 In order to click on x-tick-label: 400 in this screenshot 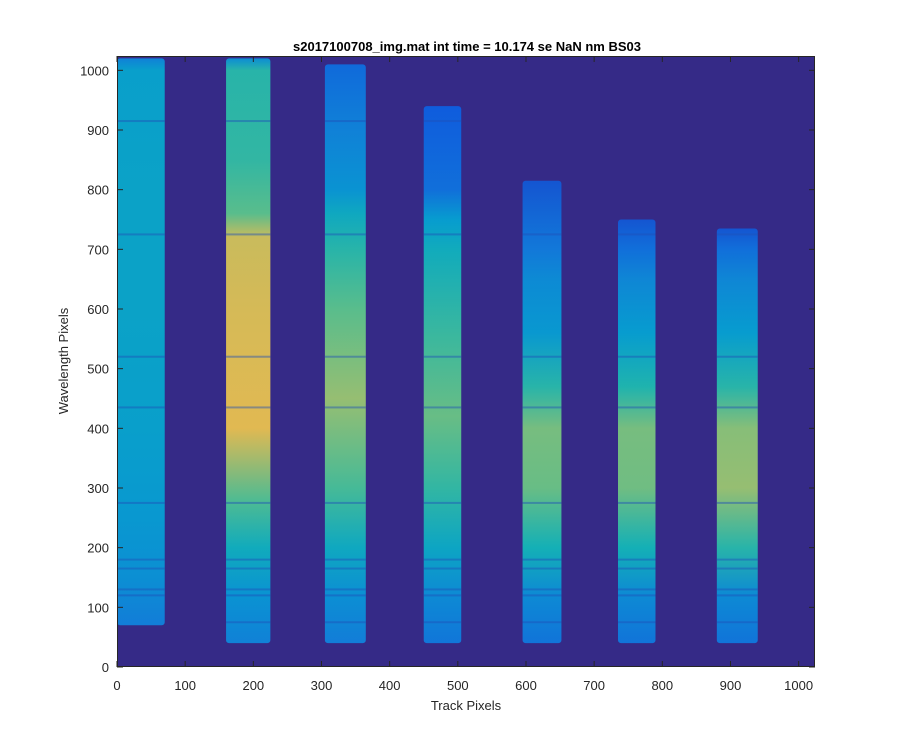, I will do `click(390, 685)`.